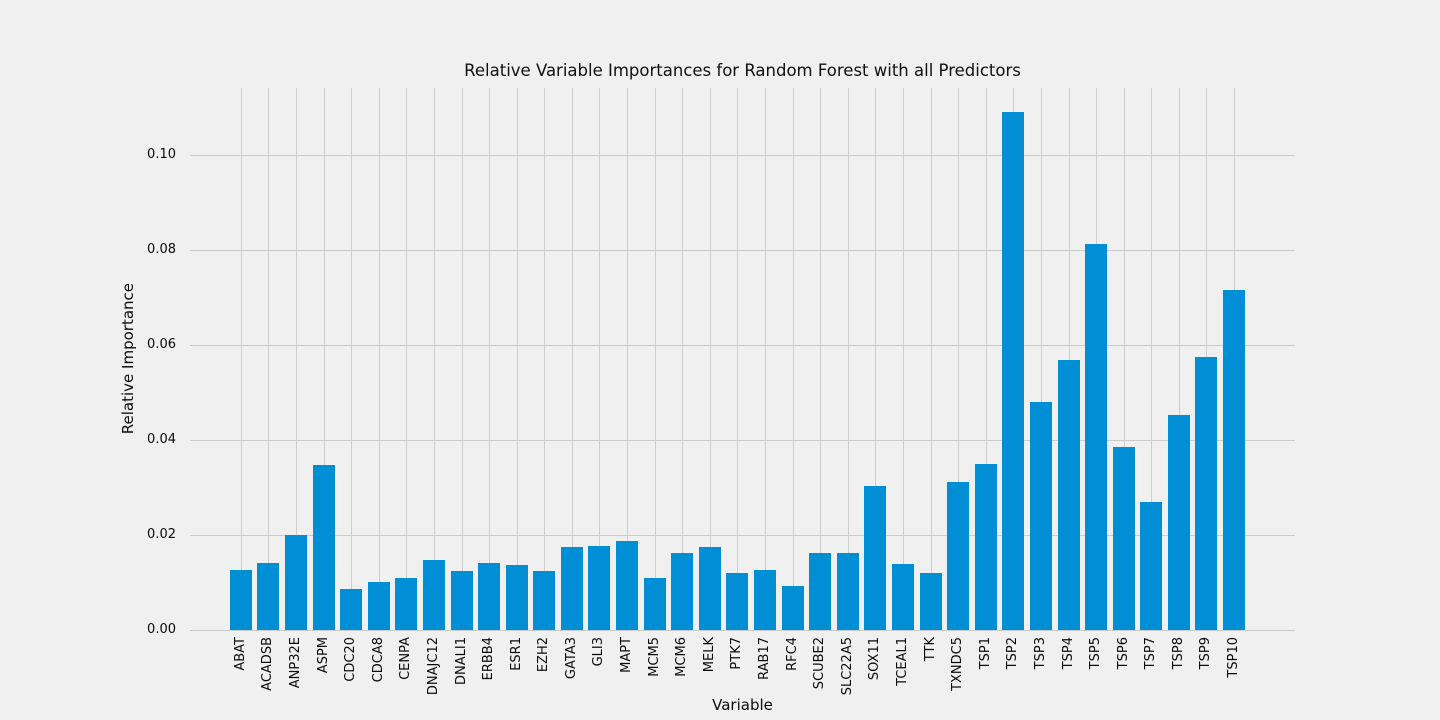 This screenshot has width=1440, height=720. I want to click on bar-scube2, so click(820, 591).